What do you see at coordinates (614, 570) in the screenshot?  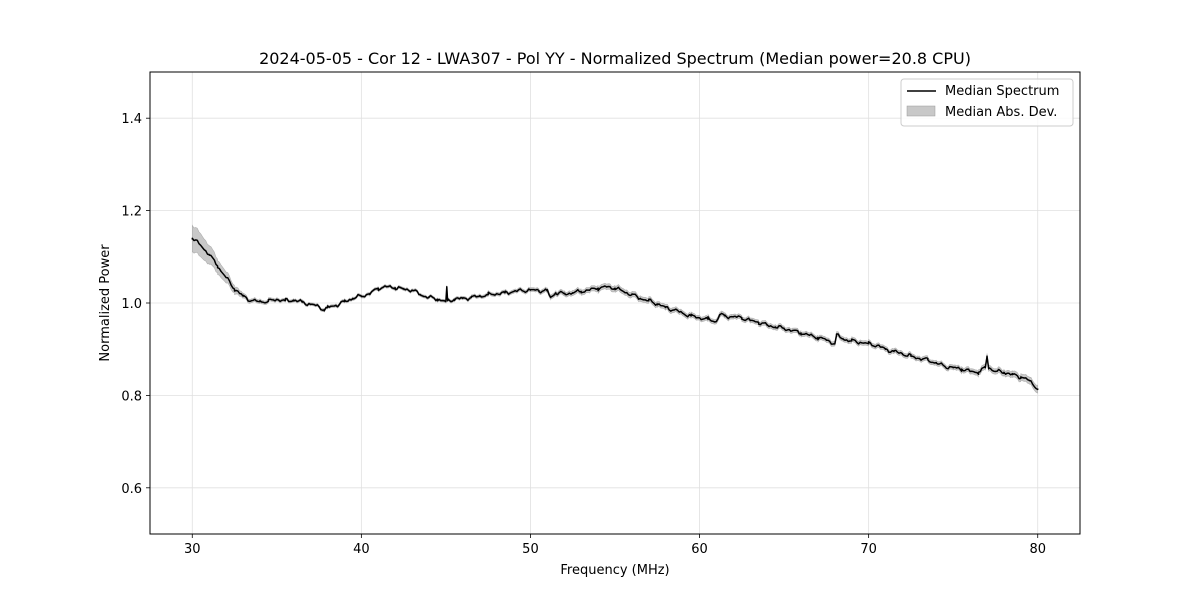 I see `x-axis-label: Frequency (MHz)` at bounding box center [614, 570].